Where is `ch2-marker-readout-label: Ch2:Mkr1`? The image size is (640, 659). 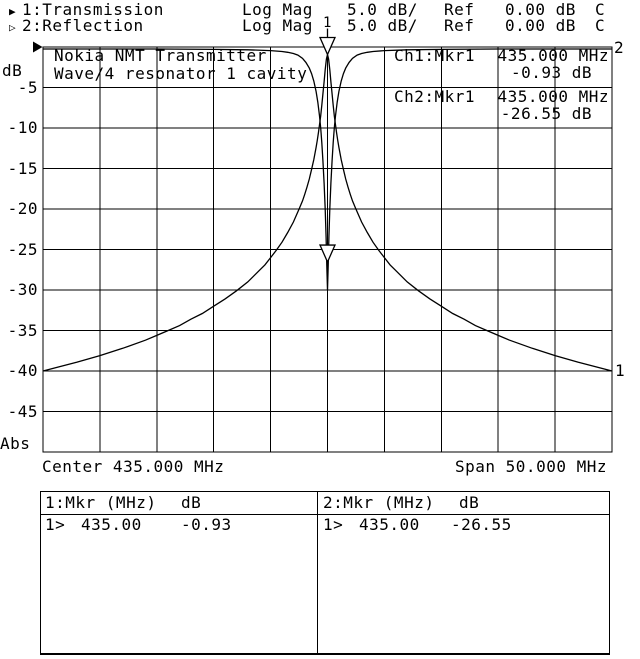 ch2-marker-readout-label: Ch2:Mkr1 is located at coordinates (435, 96).